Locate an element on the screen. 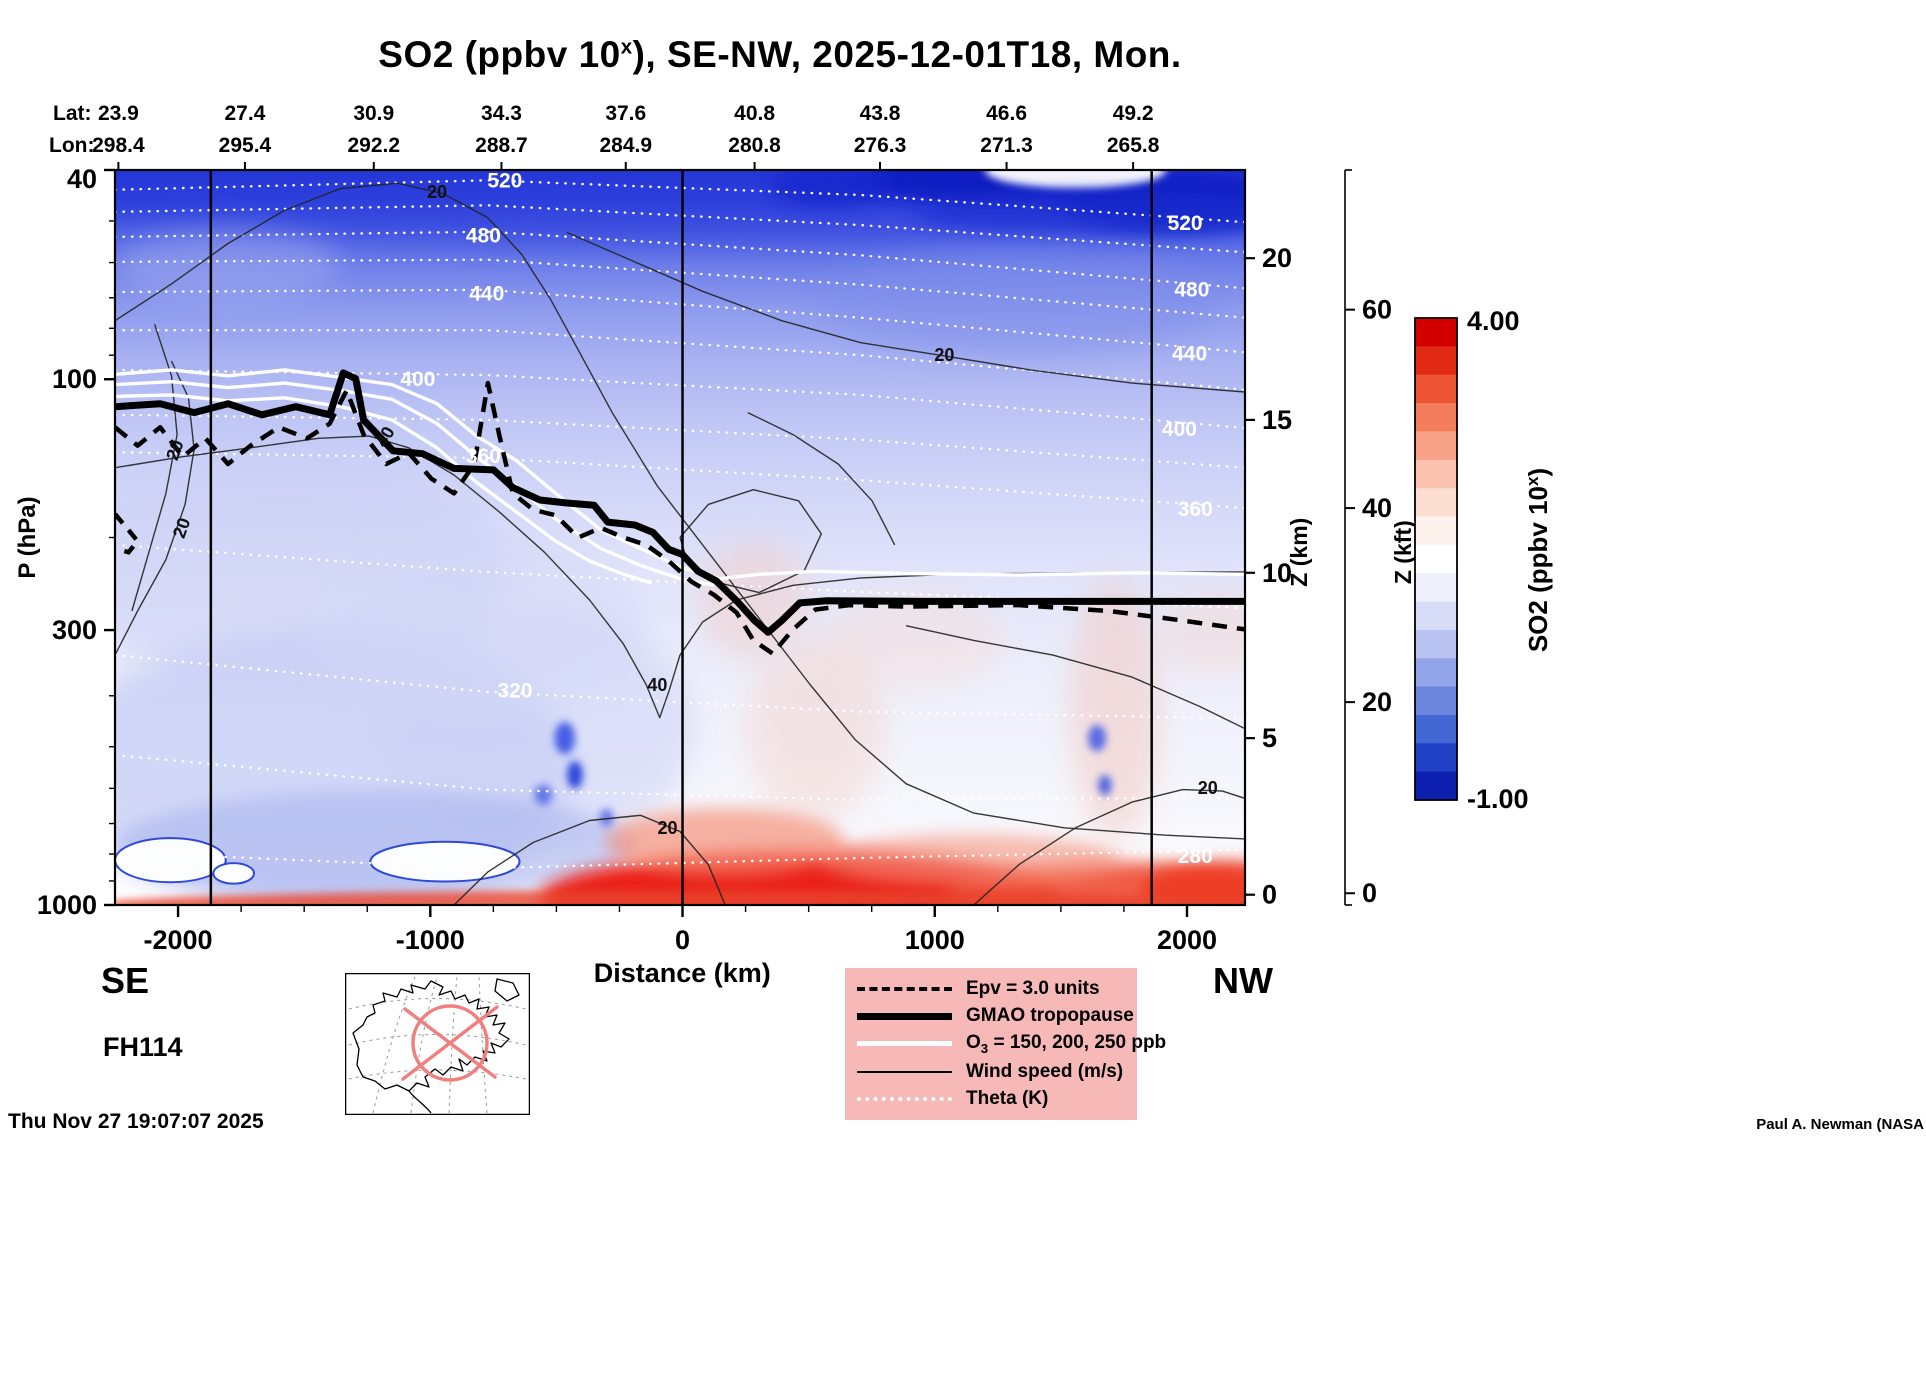 The height and width of the screenshot is (1394, 1926). pressure-axis: 40 100 300 1000 P (hPa) is located at coordinates (64, 542).